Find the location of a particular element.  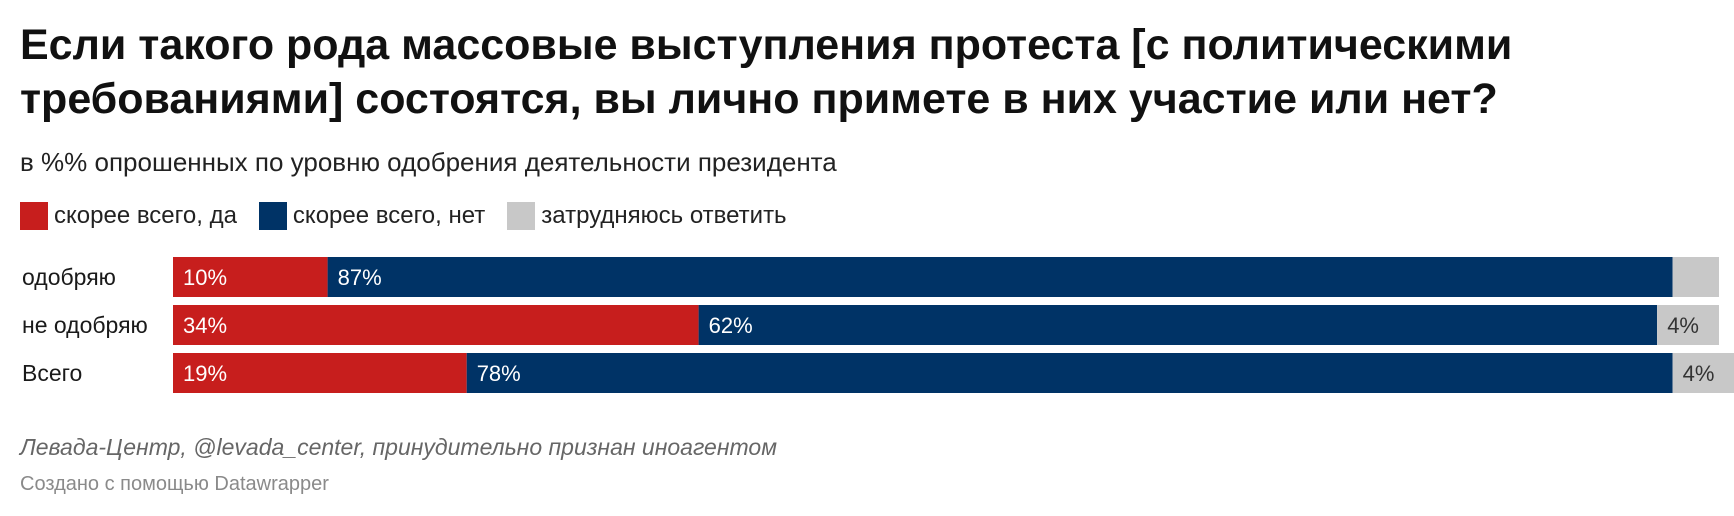

legend-item-yes: скорее всего, да is located at coordinates (128, 216).